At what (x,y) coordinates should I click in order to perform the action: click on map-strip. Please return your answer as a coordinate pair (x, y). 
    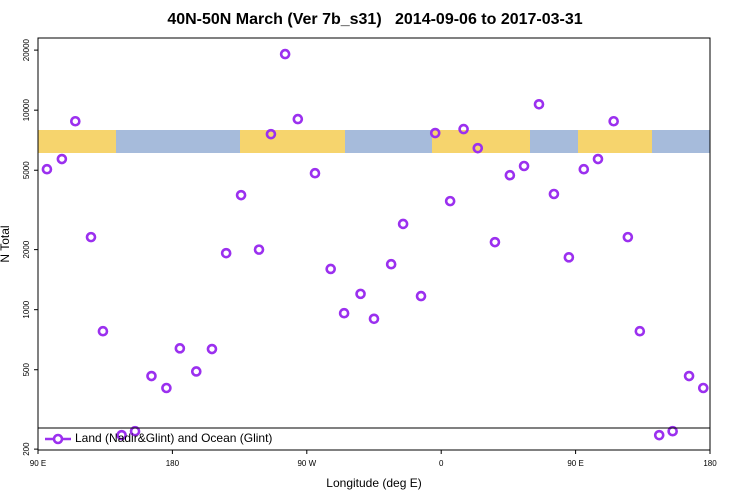
    Looking at the image, I should click on (374, 141).